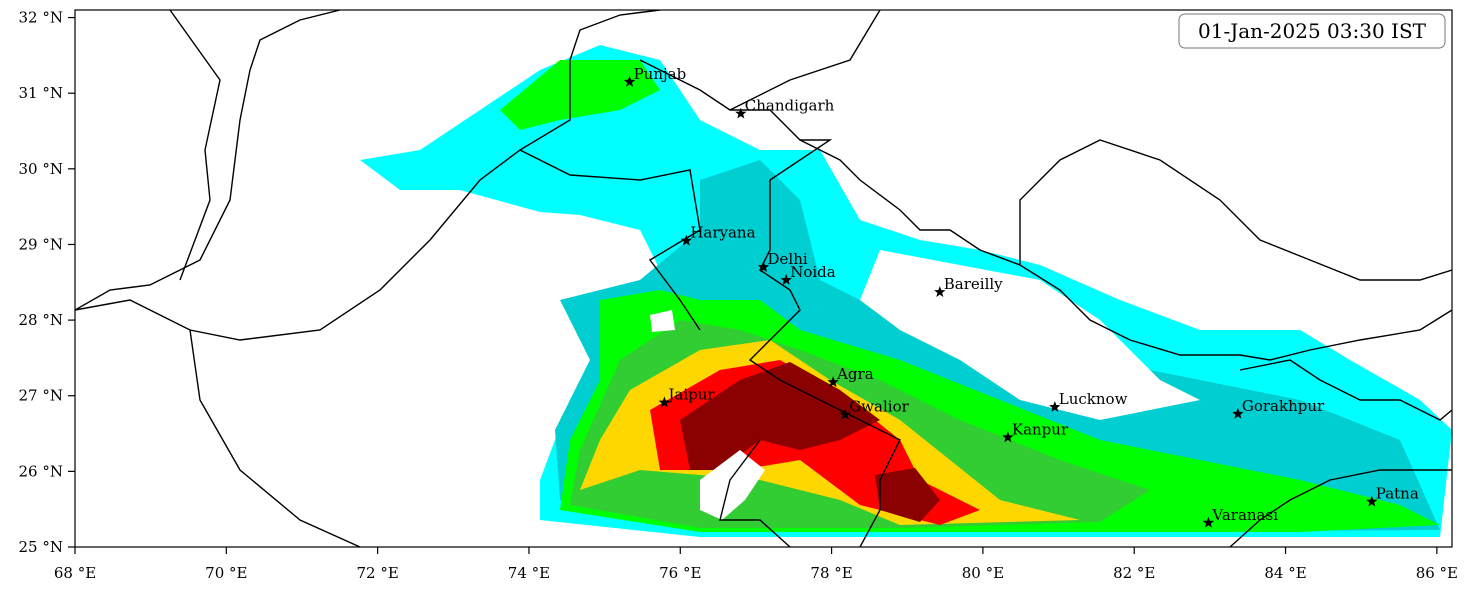 This screenshot has width=1471, height=595. I want to click on city-label: Haryana, so click(722, 233).